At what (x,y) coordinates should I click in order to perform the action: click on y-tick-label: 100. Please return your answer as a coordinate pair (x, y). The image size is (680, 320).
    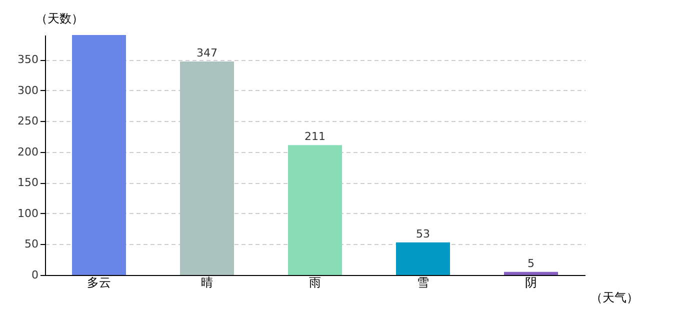
    Looking at the image, I should click on (28, 213).